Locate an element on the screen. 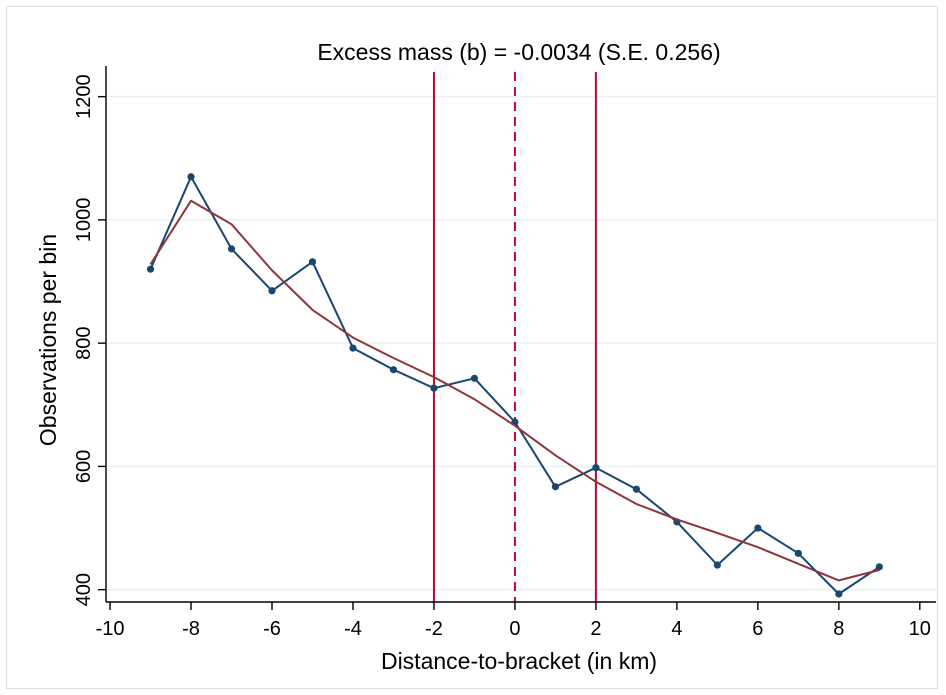 The height and width of the screenshot is (695, 946). reference-lines is located at coordinates (514, 337).